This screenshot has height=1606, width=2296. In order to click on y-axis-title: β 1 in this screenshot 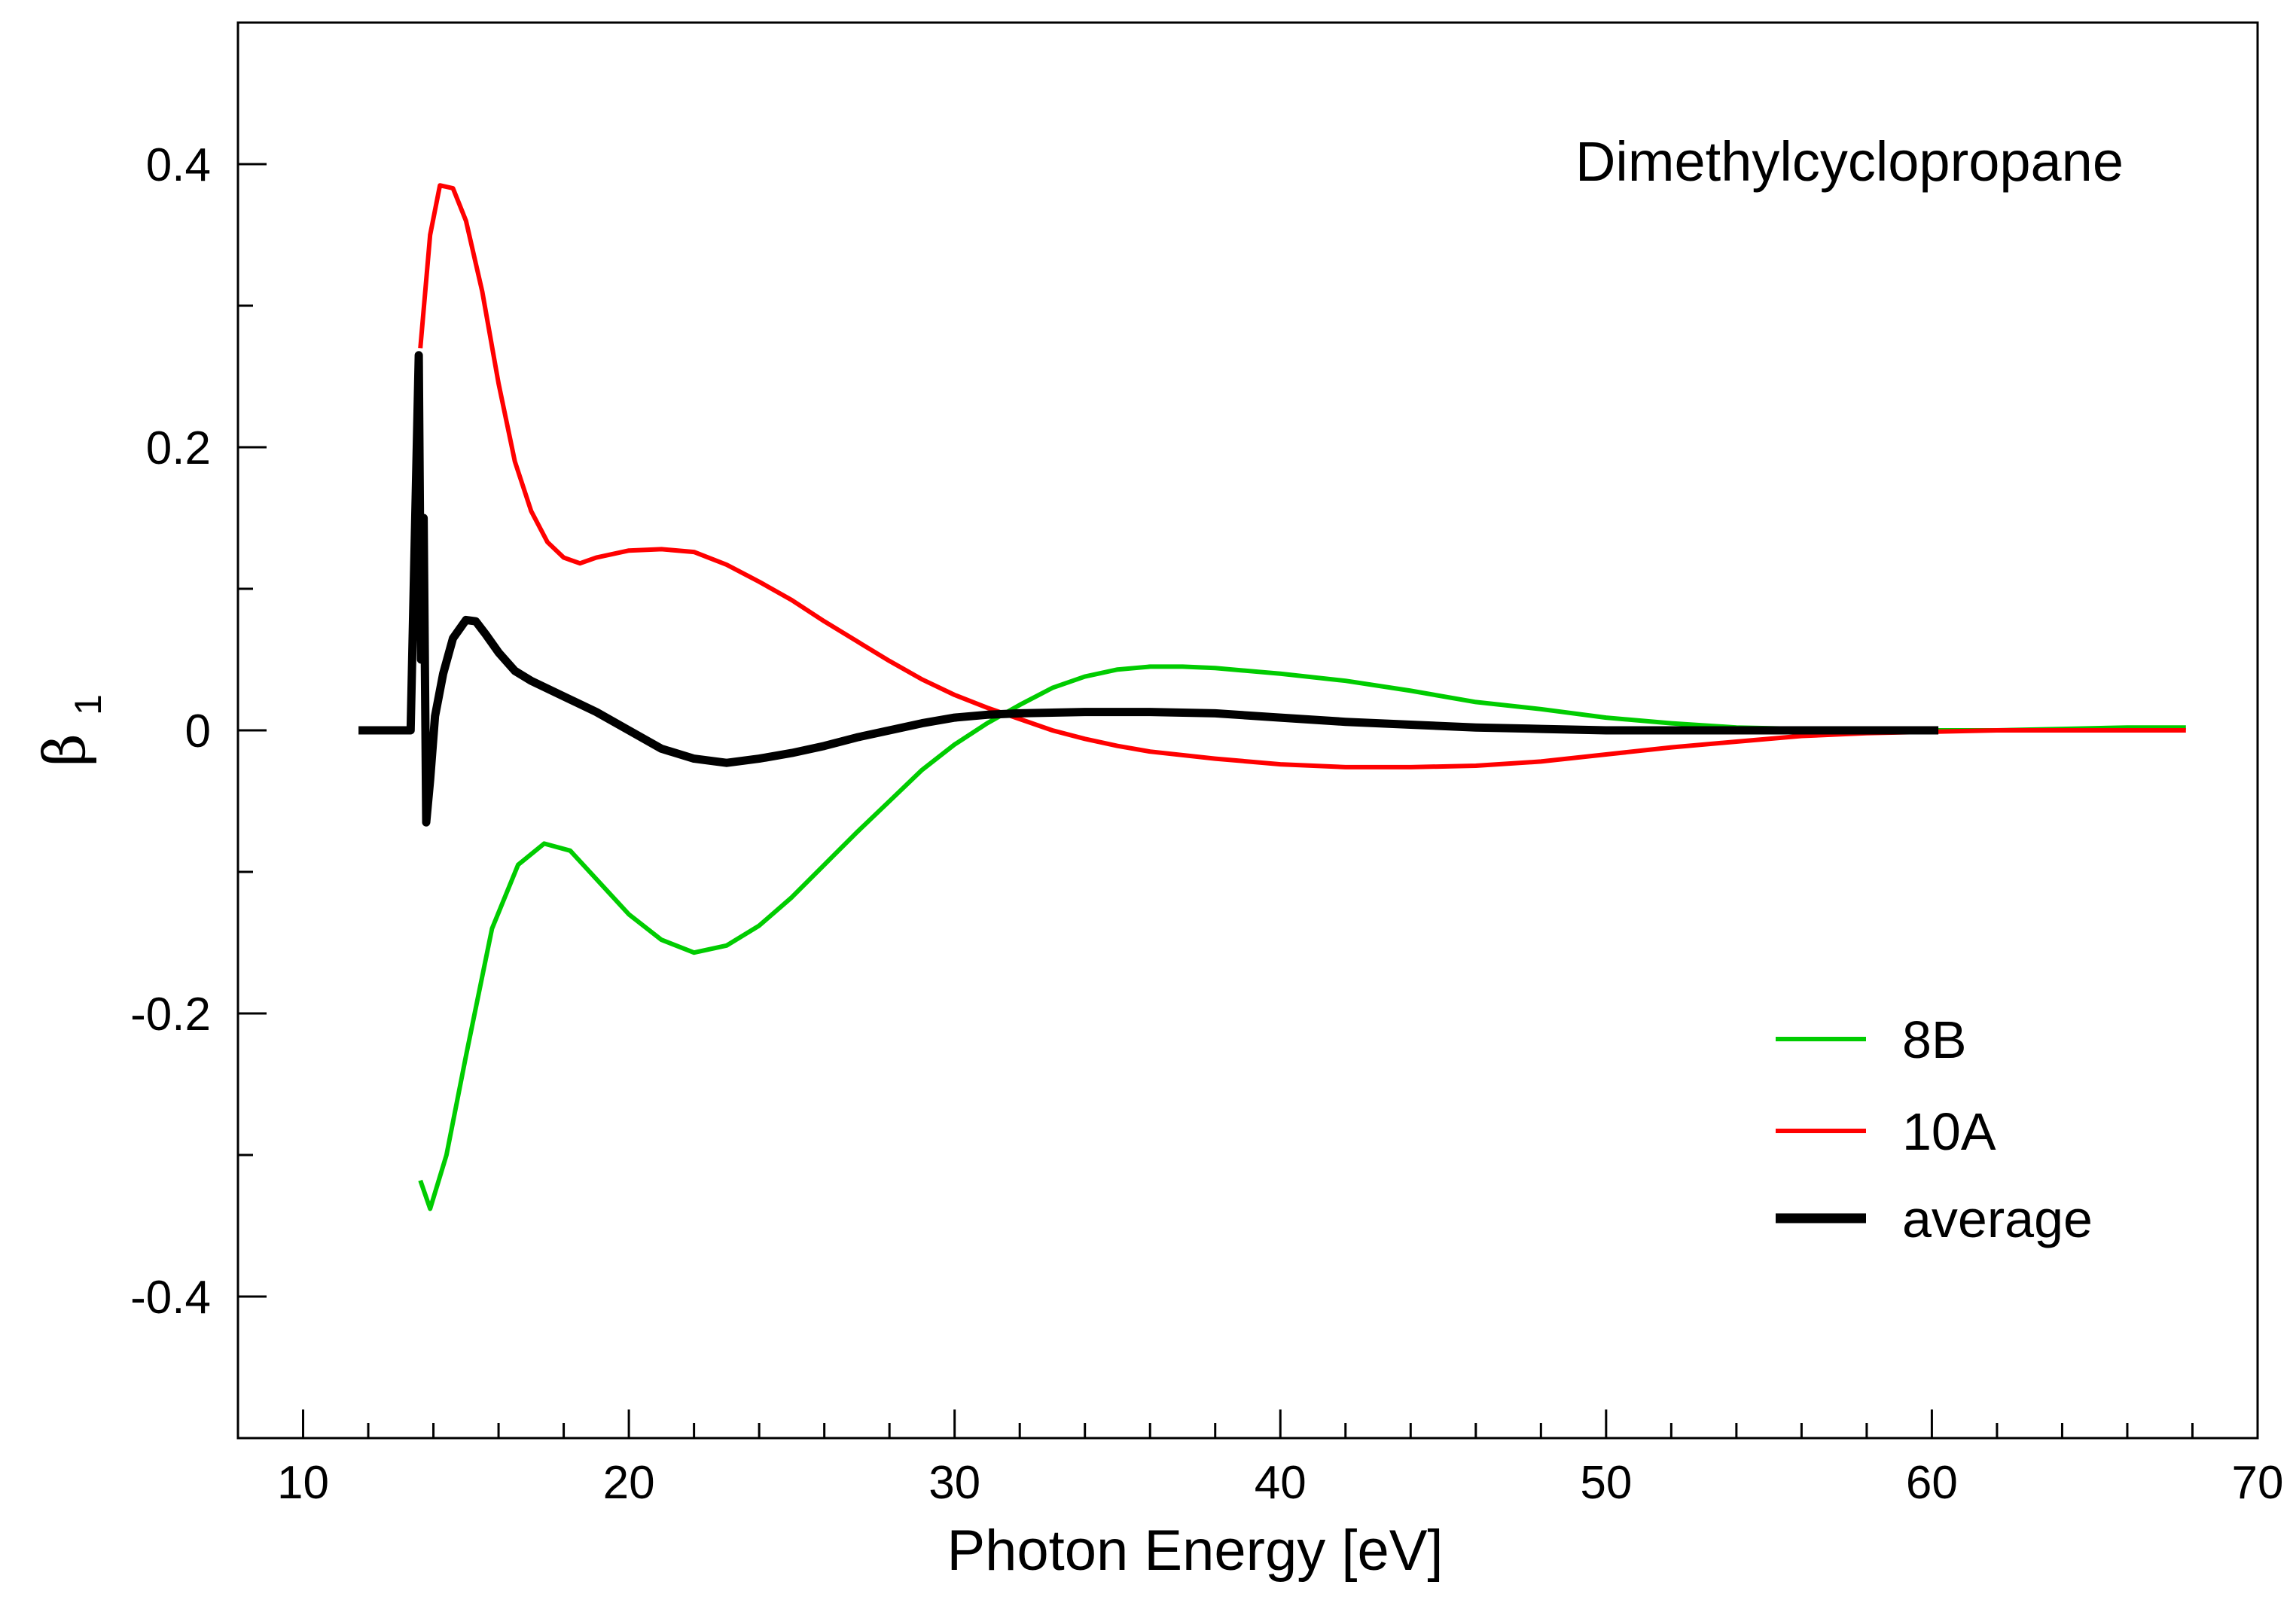, I will do `click(70, 730)`.